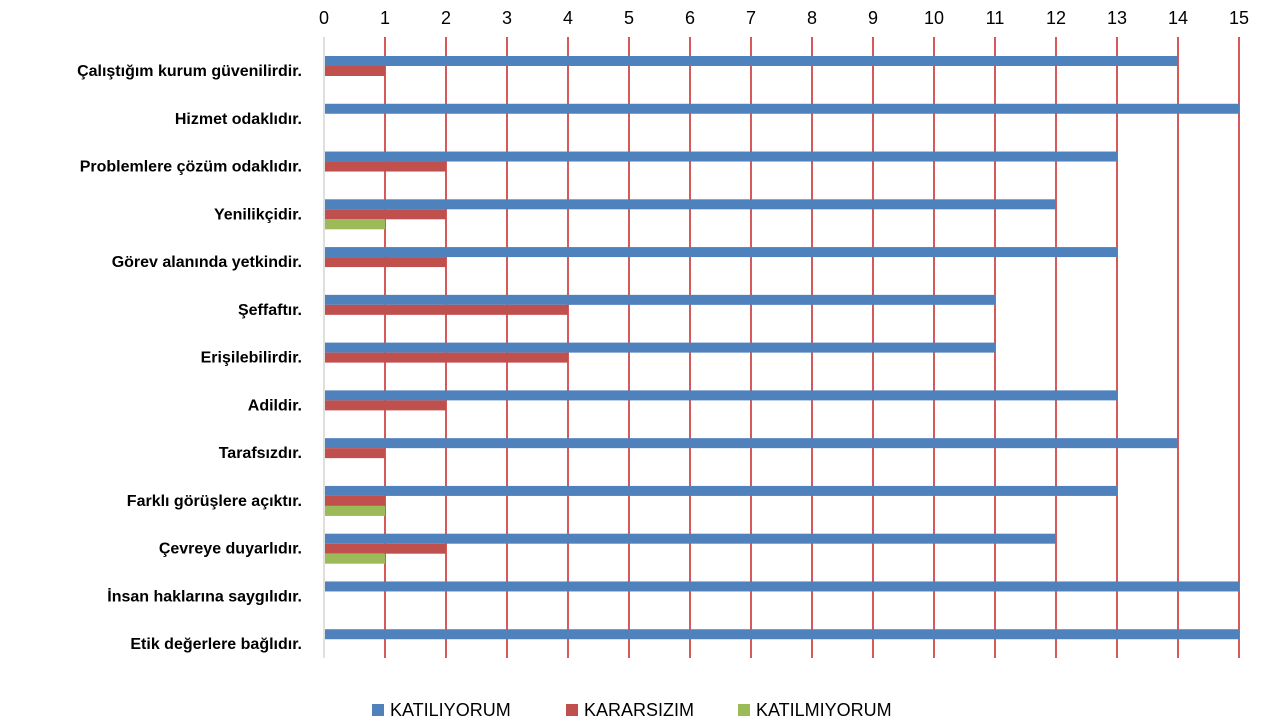 This screenshot has width=1271, height=724. I want to click on x-tick-label: 11, so click(995, 18).